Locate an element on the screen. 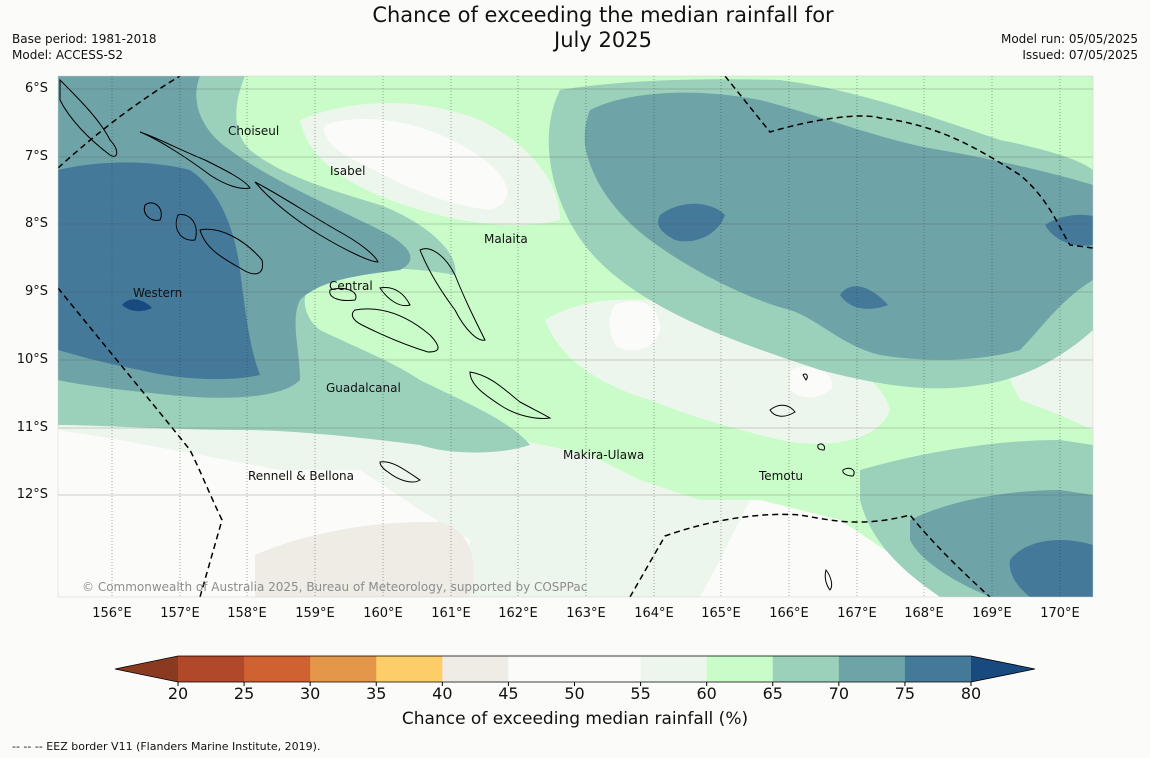 This screenshot has height=758, width=1150. colorbar-tick-label: 65 is located at coordinates (772, 693).